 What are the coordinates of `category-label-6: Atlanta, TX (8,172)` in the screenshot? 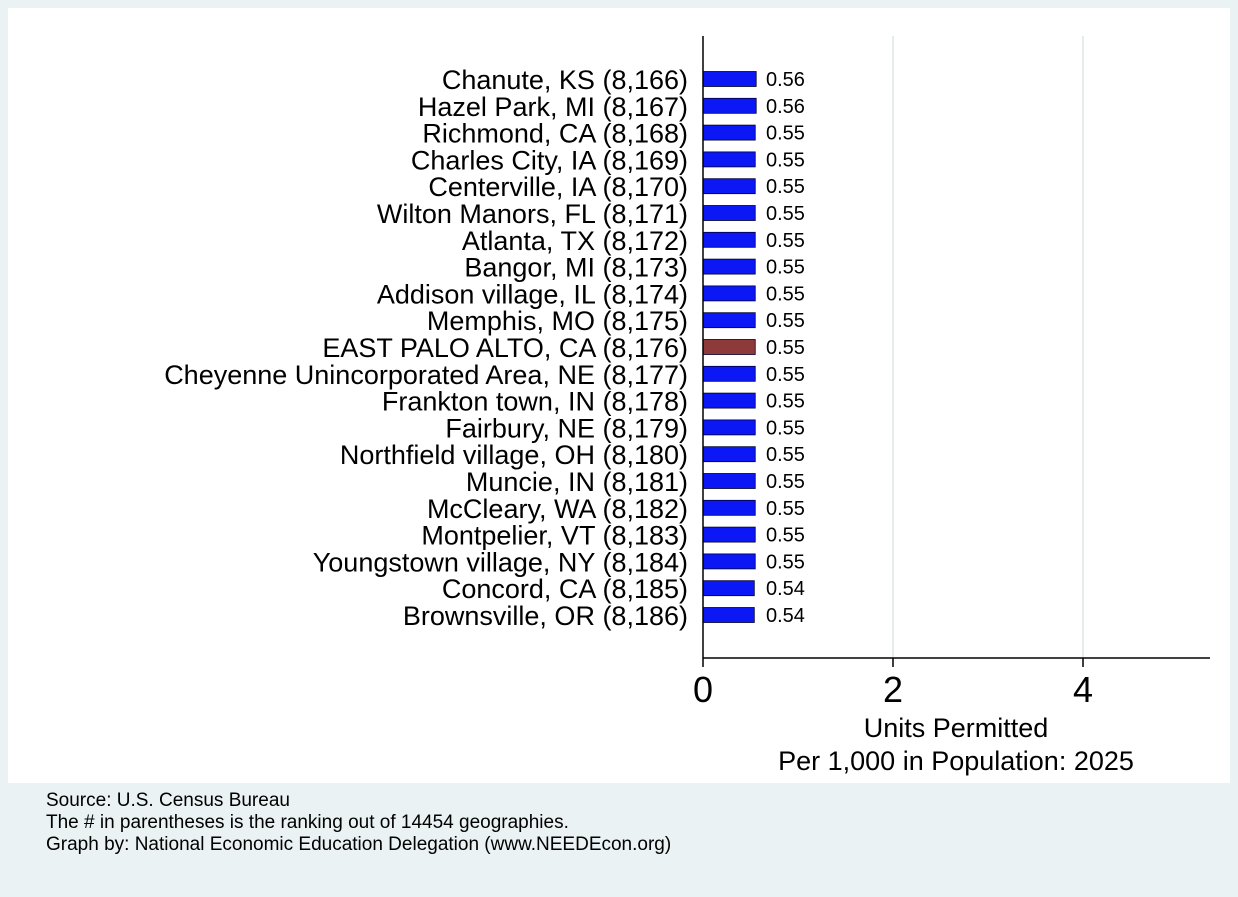 It's located at (575, 241).